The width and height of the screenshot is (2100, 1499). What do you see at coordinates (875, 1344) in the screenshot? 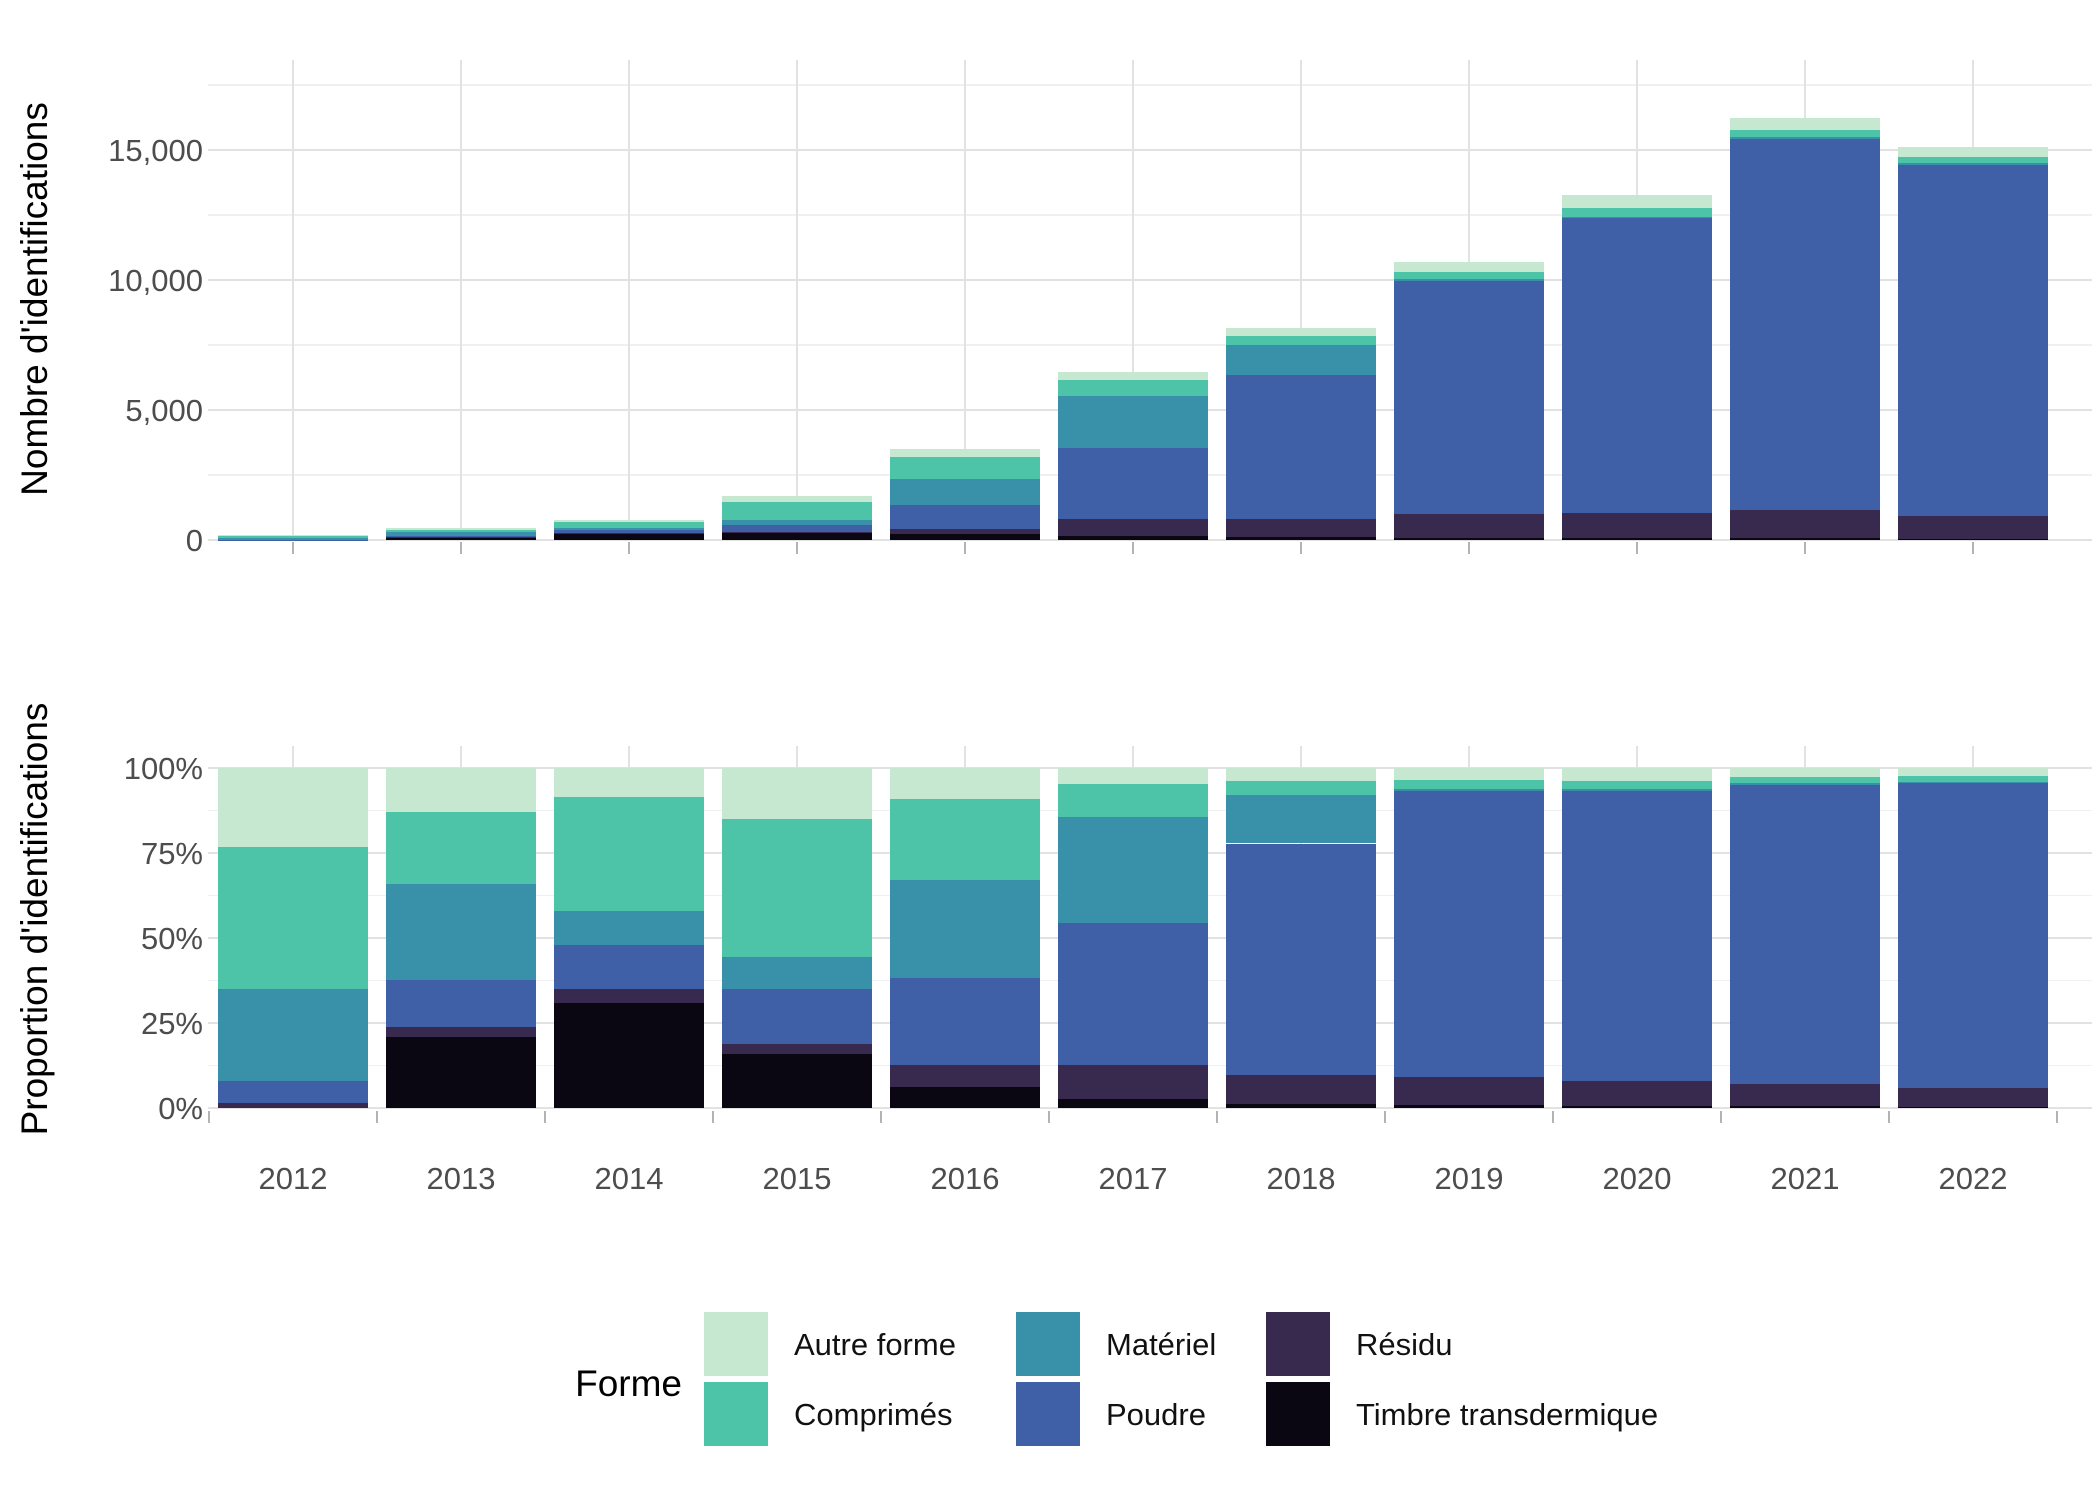
I see `legend-label: Autre forme` at bounding box center [875, 1344].